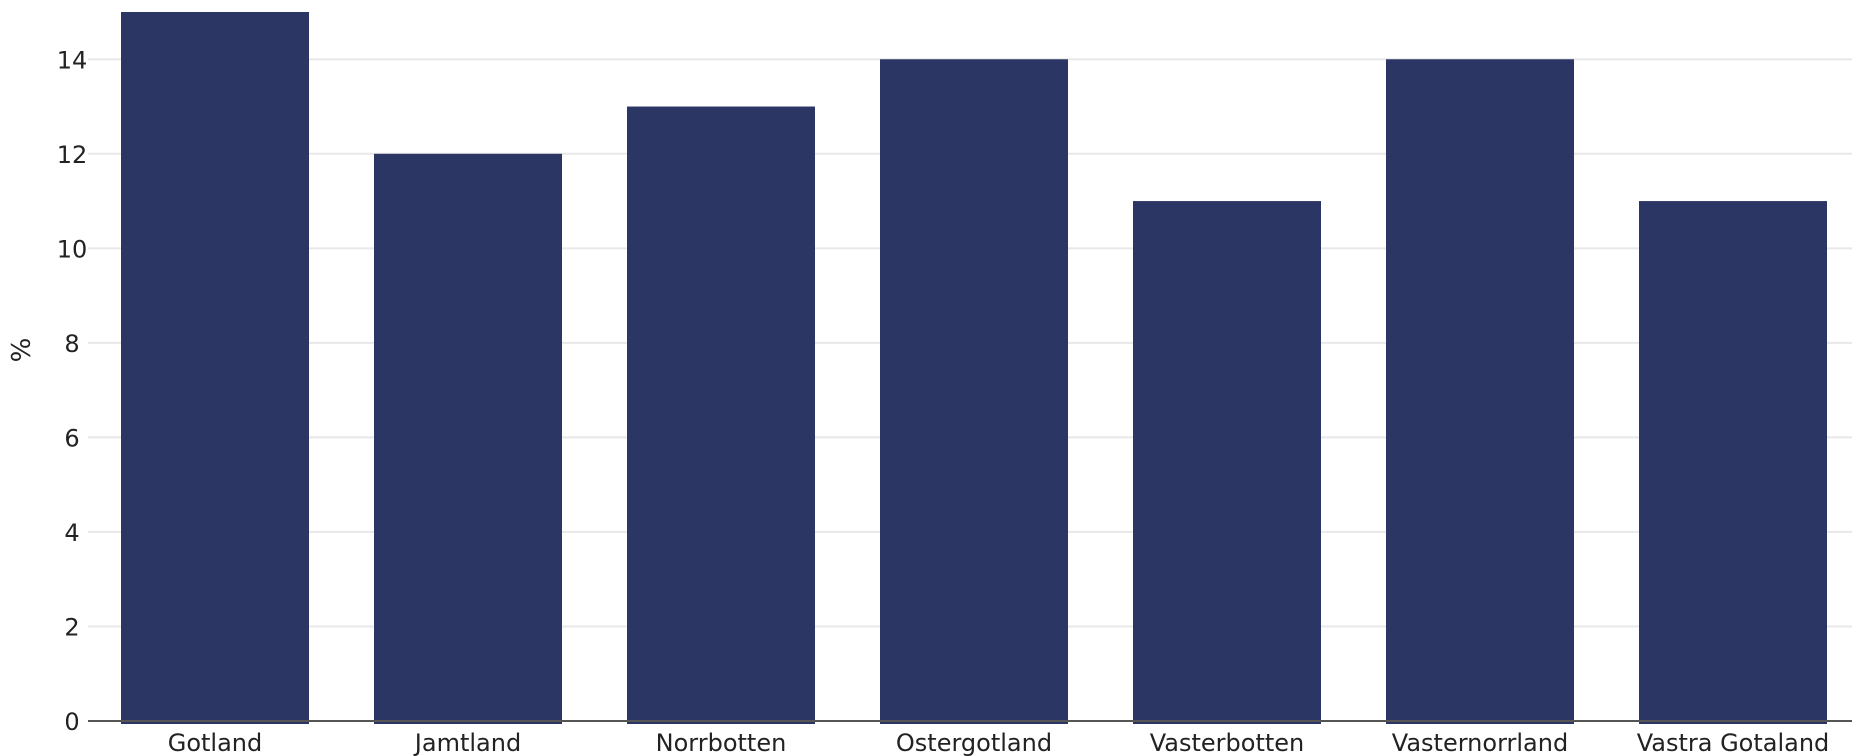 This screenshot has width=1852, height=756. Describe the element at coordinates (1227, 742) in the screenshot. I see `x-tick-label: Vasterbotten` at that location.